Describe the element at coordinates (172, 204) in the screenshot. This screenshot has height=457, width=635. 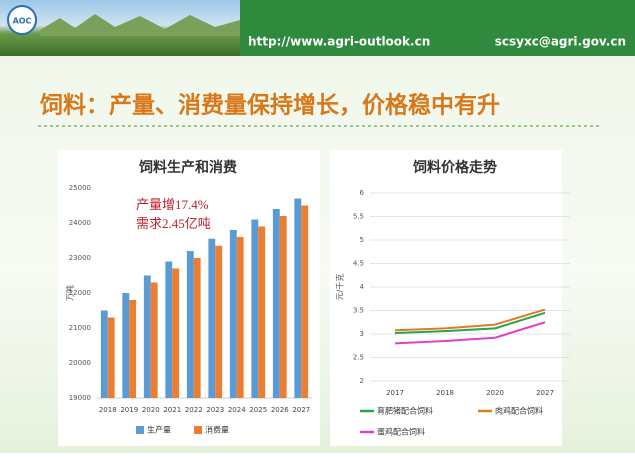
I see `annotation: 产量增17.4%` at that location.